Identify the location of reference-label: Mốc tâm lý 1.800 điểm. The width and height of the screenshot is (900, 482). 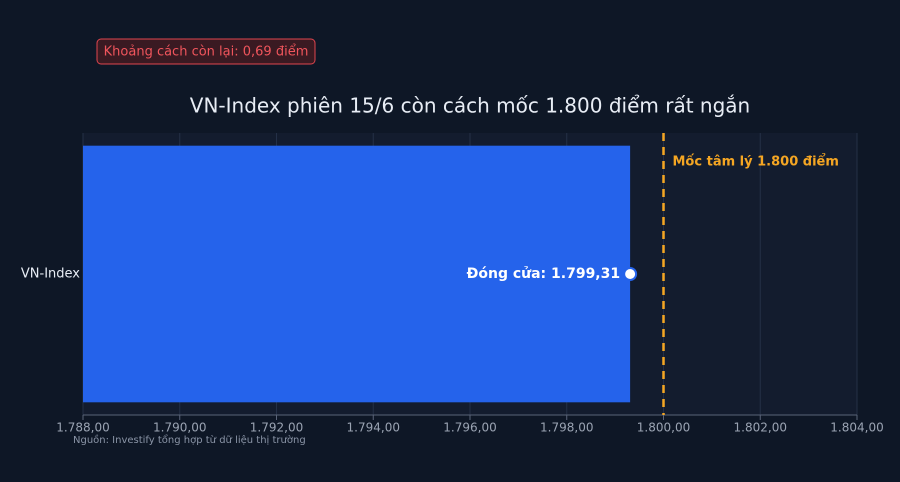
(756, 162).